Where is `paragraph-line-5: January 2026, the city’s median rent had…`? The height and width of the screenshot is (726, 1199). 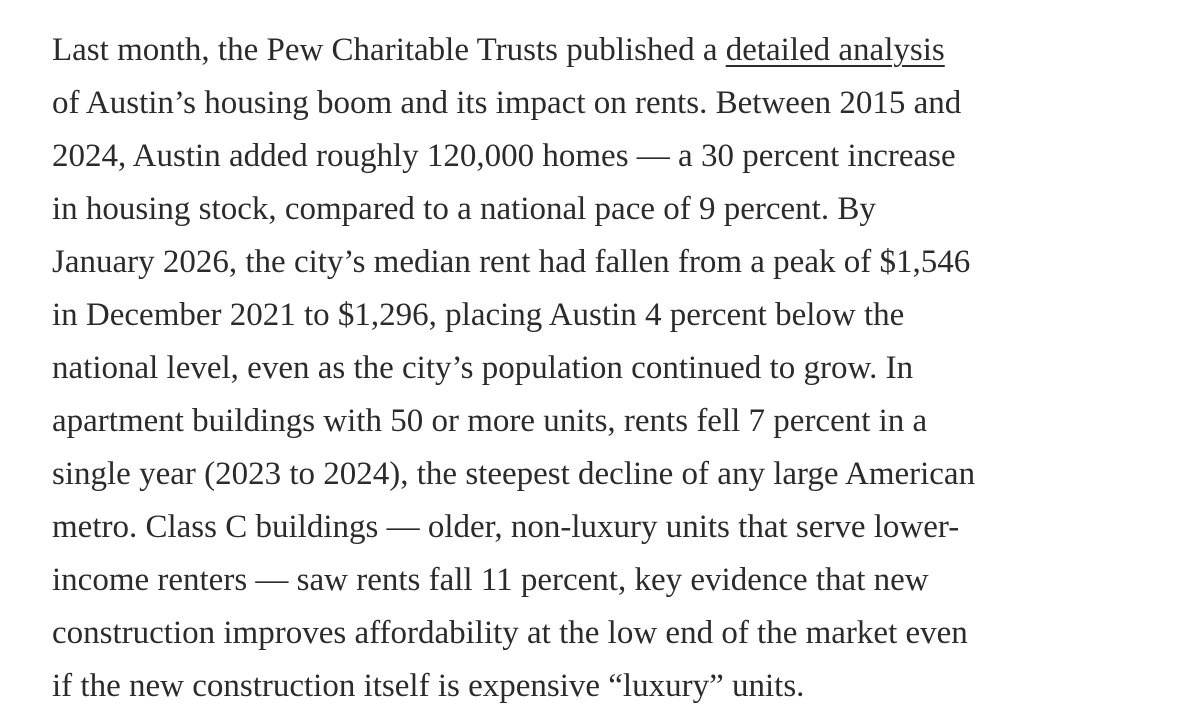 paragraph-line-5: January 2026, the city’s median rent had… is located at coordinates (511, 262).